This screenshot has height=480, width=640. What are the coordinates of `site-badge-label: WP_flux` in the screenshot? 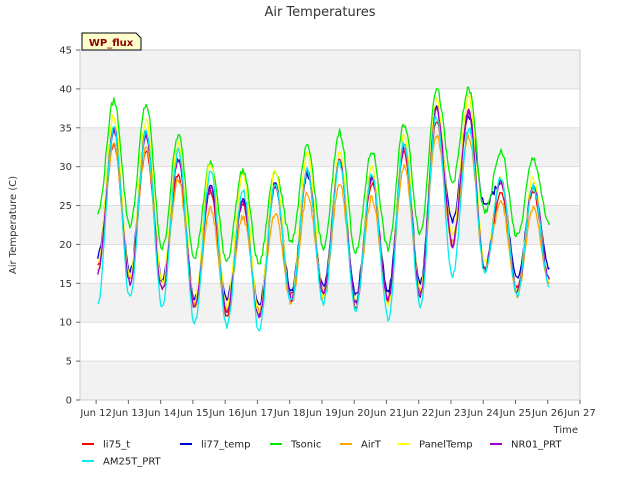 It's located at (111, 43).